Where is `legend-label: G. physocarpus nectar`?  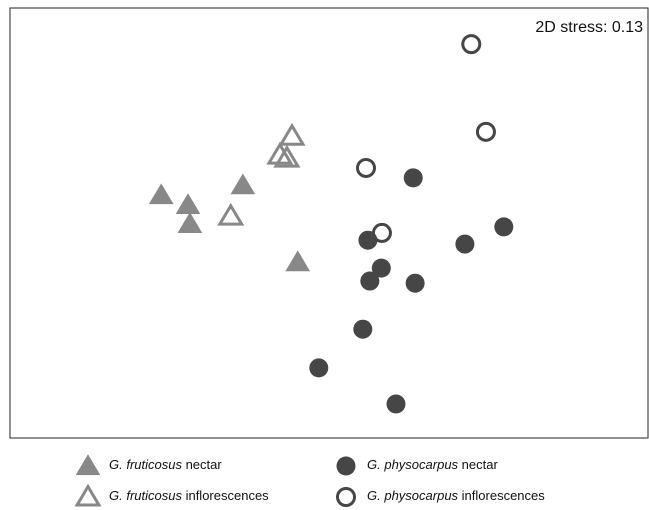 legend-label: G. physocarpus nectar is located at coordinates (432, 464).